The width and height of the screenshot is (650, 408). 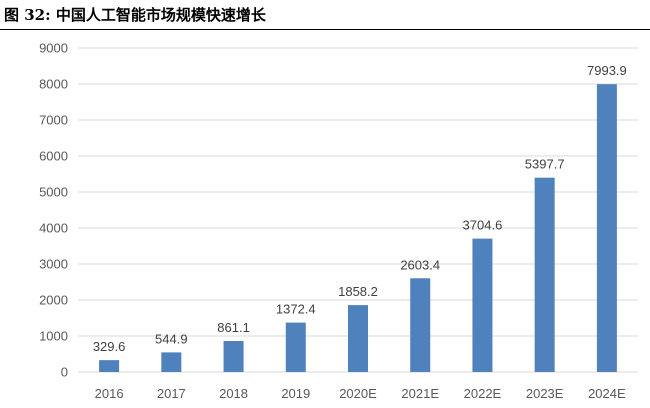 I want to click on y-tick-label: 8000, so click(x=53, y=84).